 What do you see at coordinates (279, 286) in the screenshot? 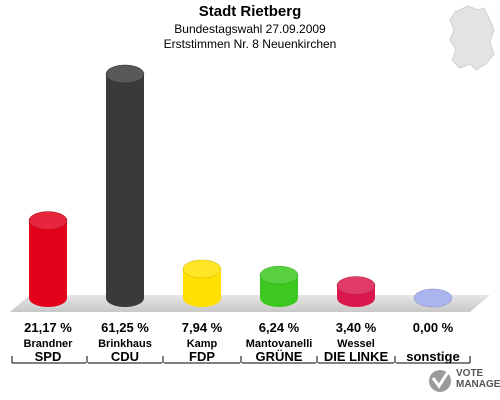
I see `bar-grüne` at bounding box center [279, 286].